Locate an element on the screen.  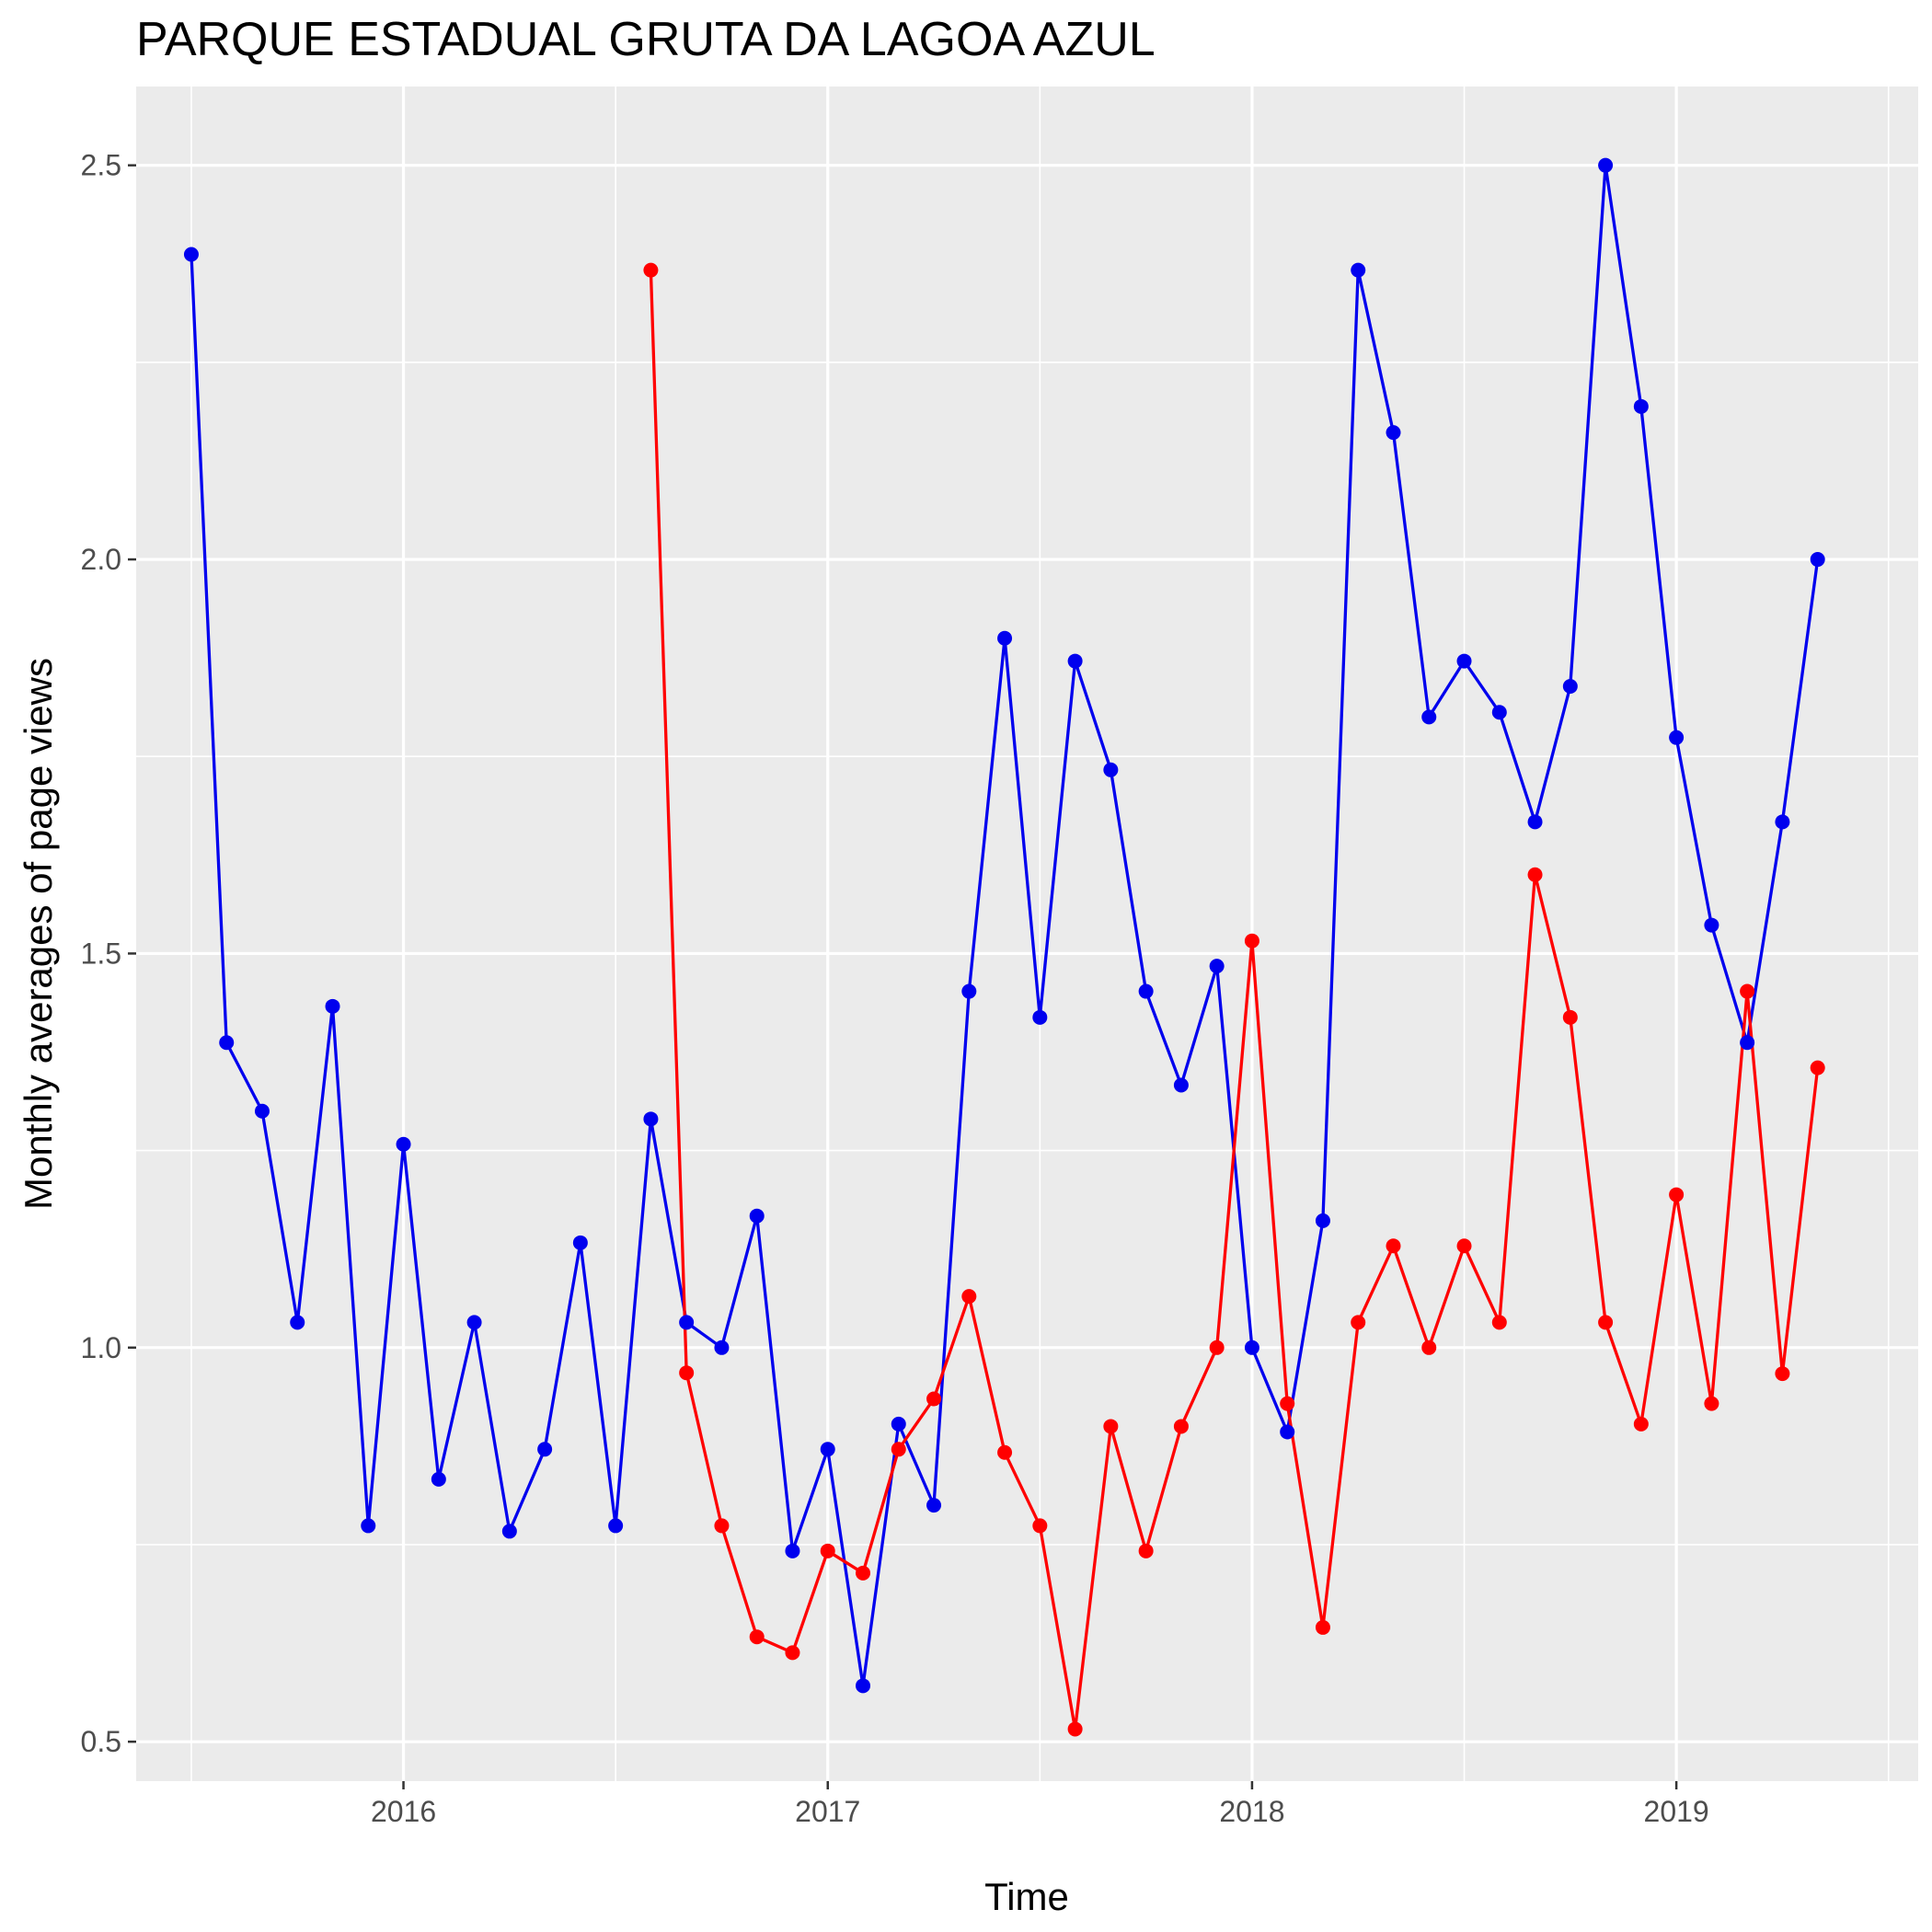
y-tick-label: 2.0 is located at coordinates (101, 559).